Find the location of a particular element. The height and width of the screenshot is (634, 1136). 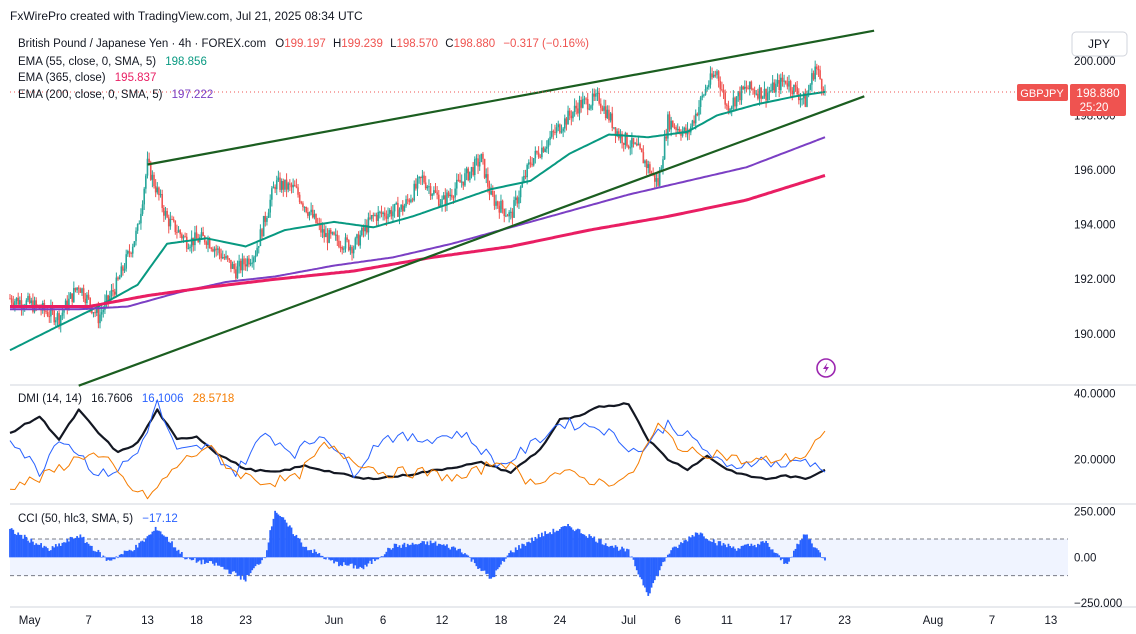

last-price: 198.880 is located at coordinates (1098, 93).